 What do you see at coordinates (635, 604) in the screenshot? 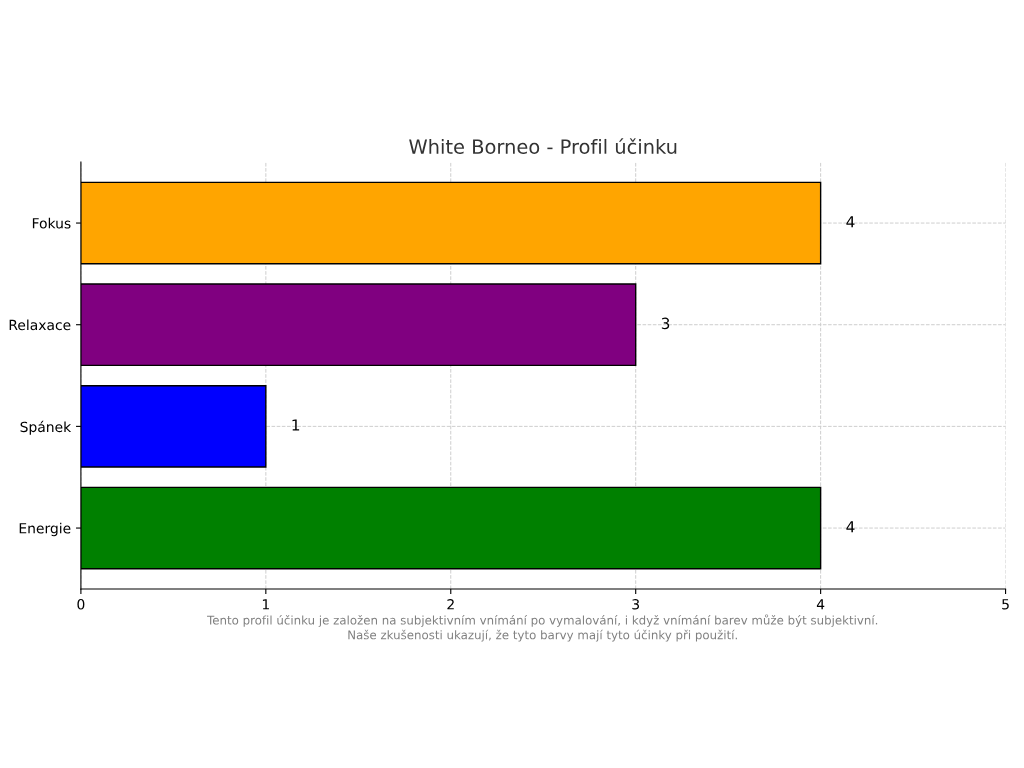
I see `x-tick-label: 3` at bounding box center [635, 604].